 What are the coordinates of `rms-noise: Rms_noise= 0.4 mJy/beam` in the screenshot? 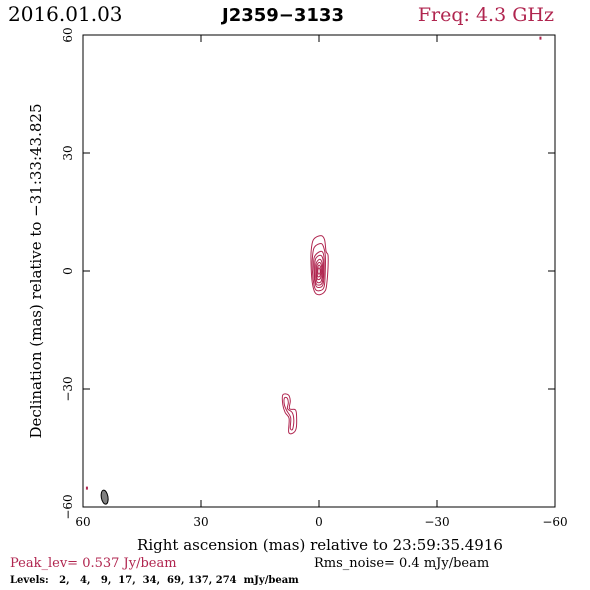 It's located at (401, 563).